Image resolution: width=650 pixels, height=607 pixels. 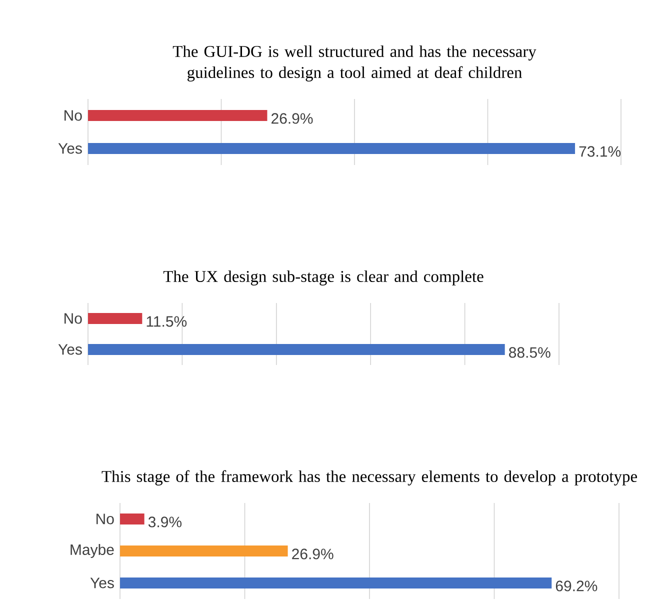 What do you see at coordinates (600, 151) in the screenshot?
I see `data-label: 73.1%` at bounding box center [600, 151].